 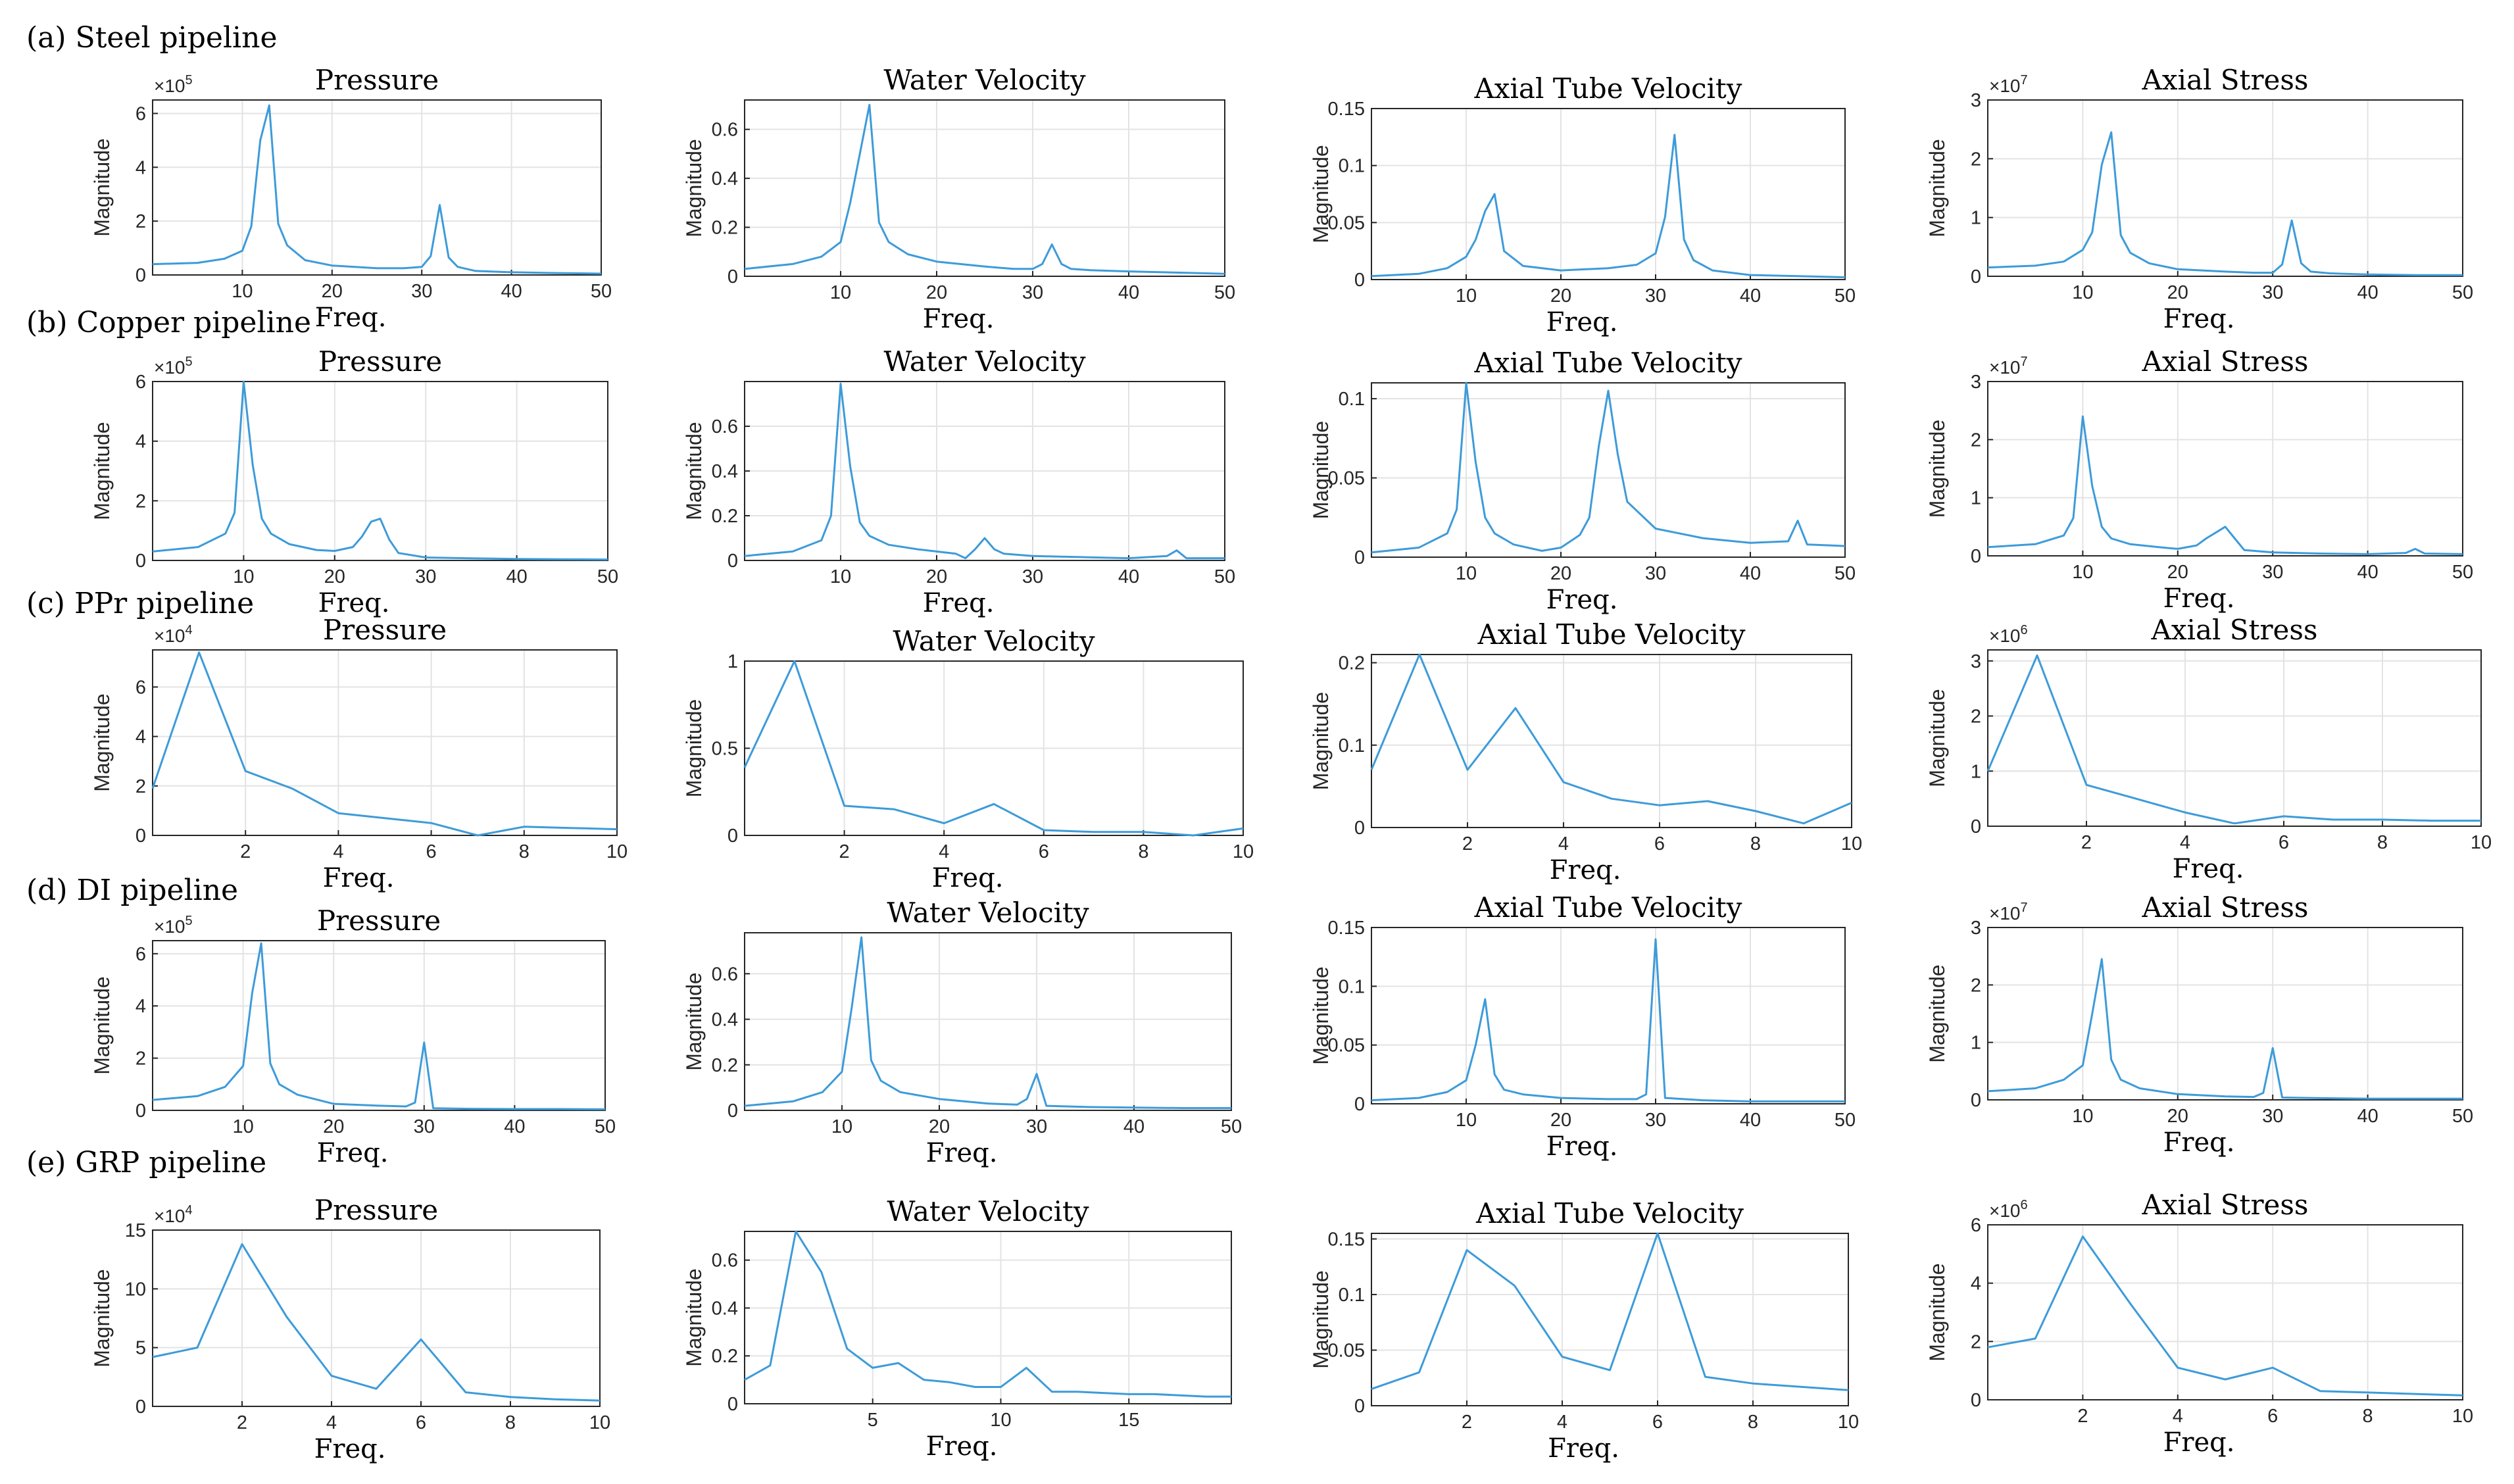 I want to click on group-title: (c) PPr pipeline, so click(x=140, y=603).